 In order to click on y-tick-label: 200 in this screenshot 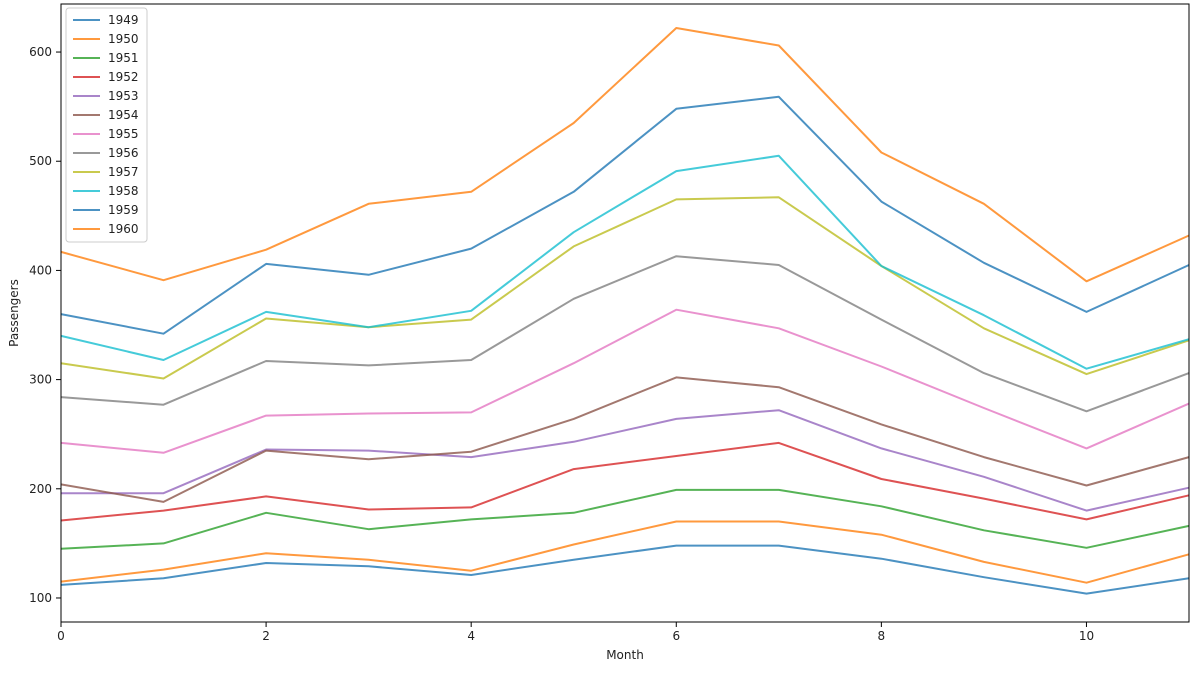, I will do `click(40, 489)`.